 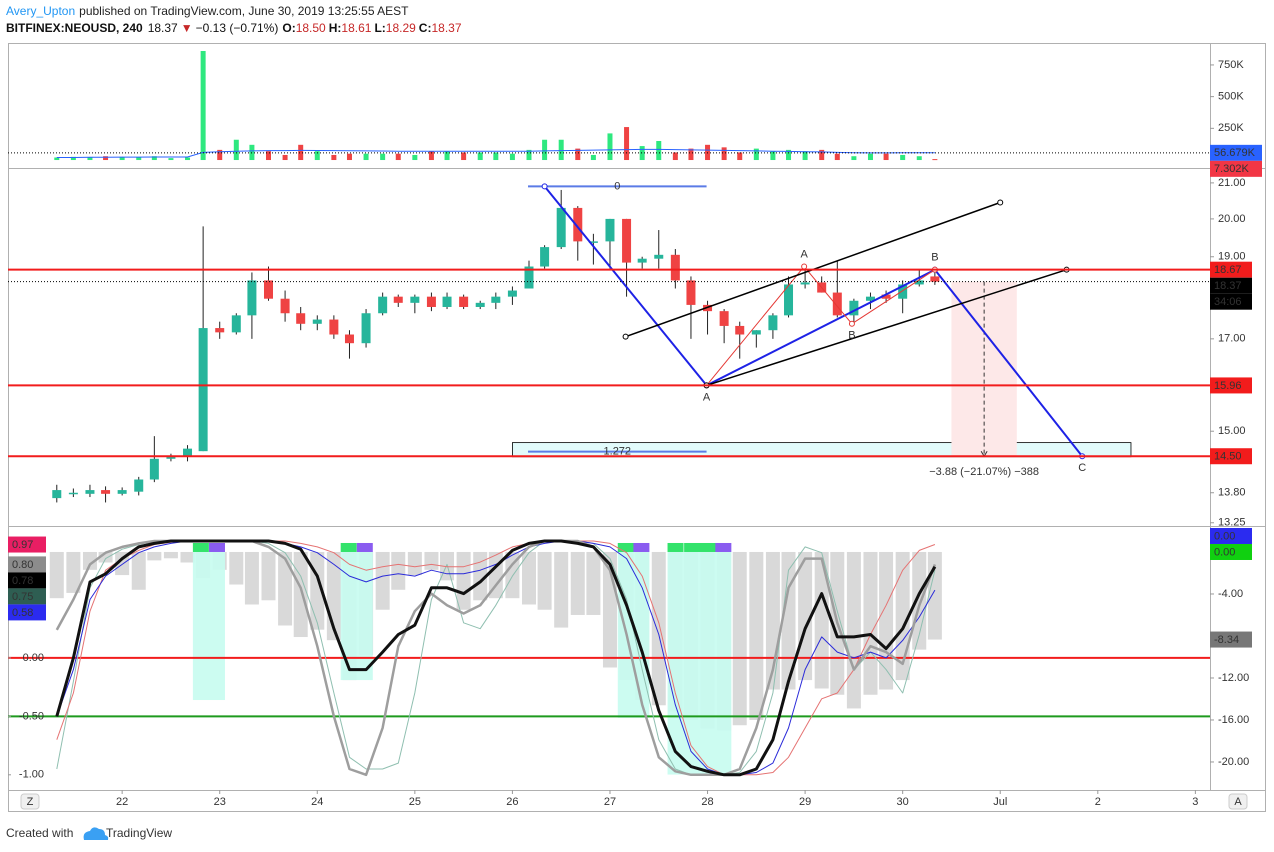 I want to click on fib-level-label: 1.272, so click(x=618, y=452).